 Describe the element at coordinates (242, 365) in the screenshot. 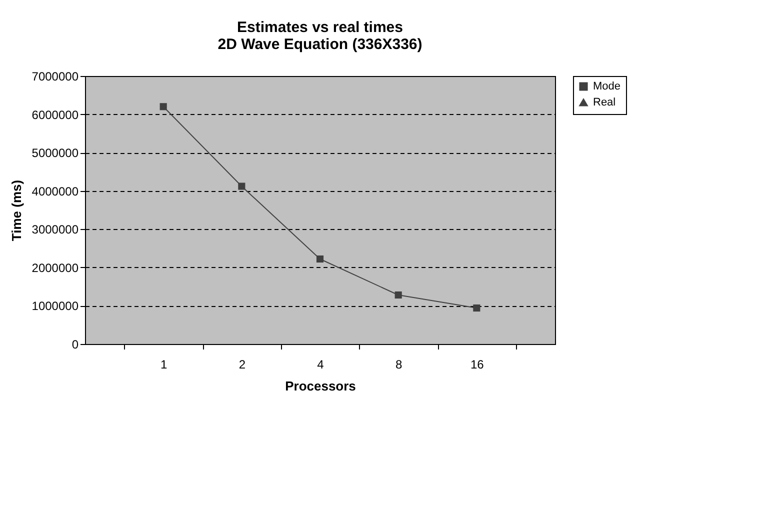

I see `x-tick-label: 2` at that location.